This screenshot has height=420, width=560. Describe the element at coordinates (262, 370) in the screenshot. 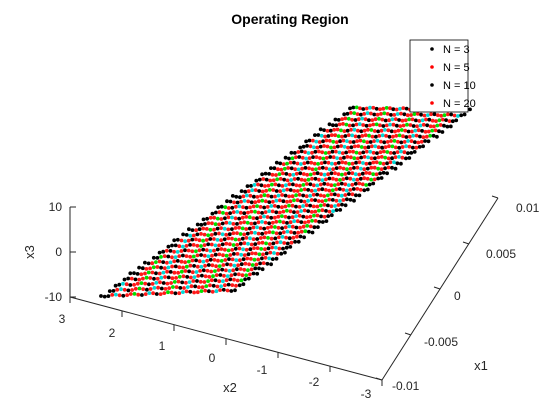

I see `y-tick-label: -1` at that location.